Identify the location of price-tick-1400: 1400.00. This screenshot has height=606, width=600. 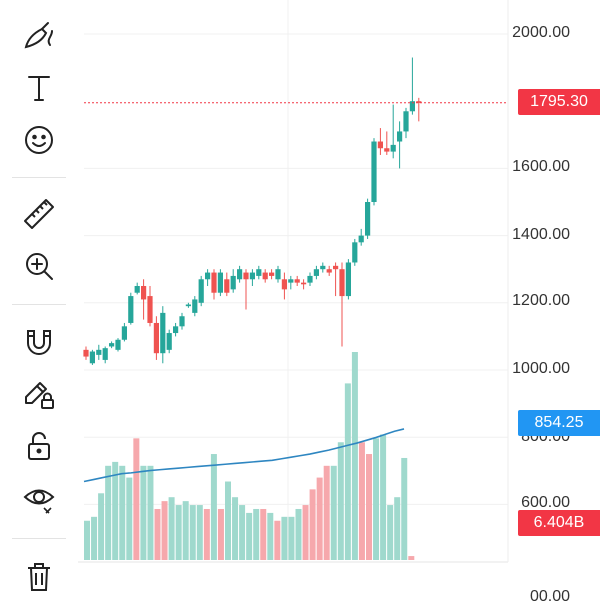
(541, 234).